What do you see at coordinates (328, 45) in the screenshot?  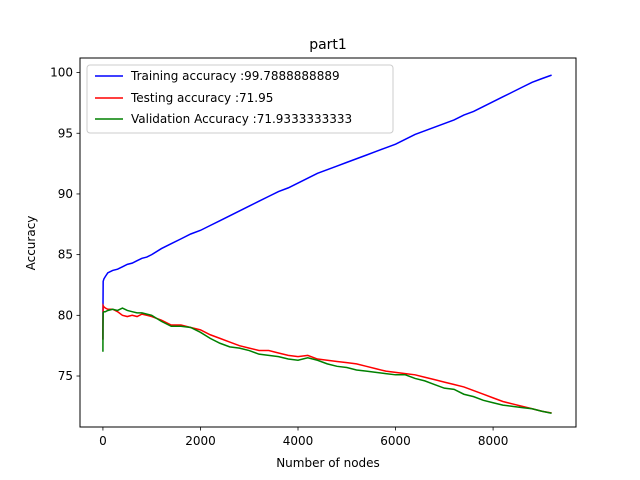 I see `chart-title: part1` at bounding box center [328, 45].